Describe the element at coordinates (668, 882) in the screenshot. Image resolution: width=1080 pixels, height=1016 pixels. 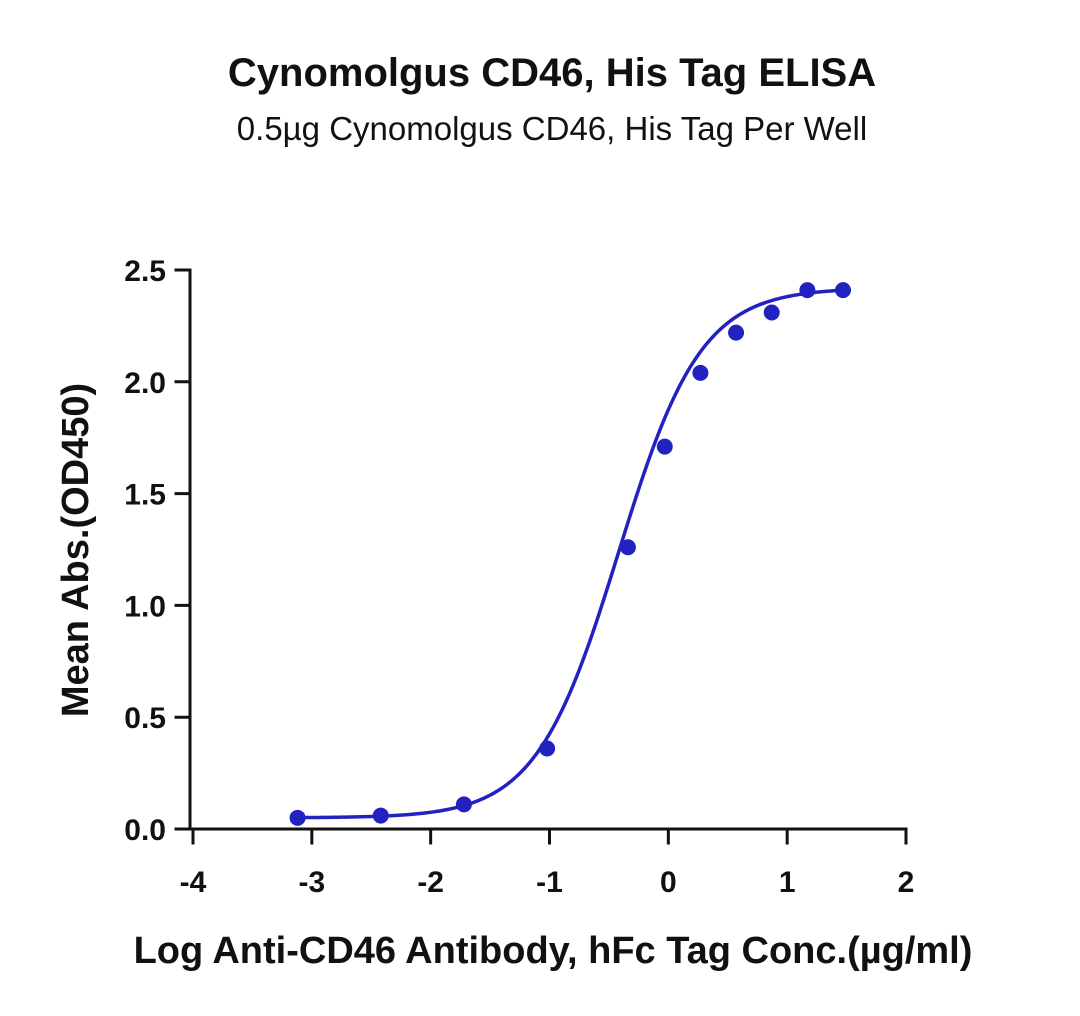
I see `x-tick-label: 0` at that location.